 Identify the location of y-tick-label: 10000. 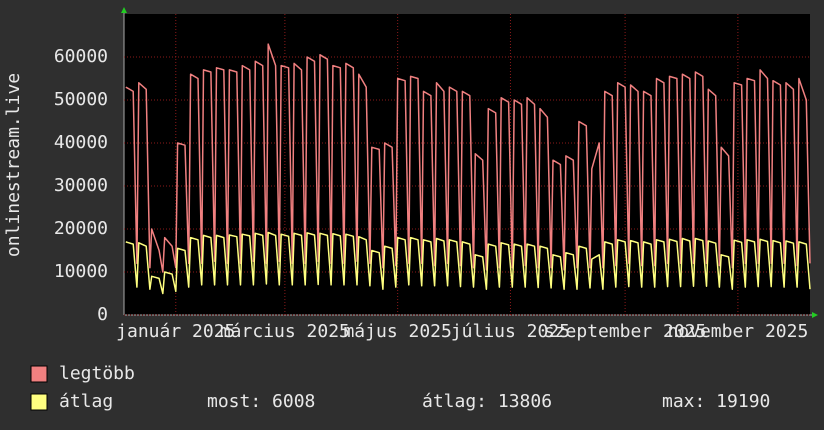
(81, 271).